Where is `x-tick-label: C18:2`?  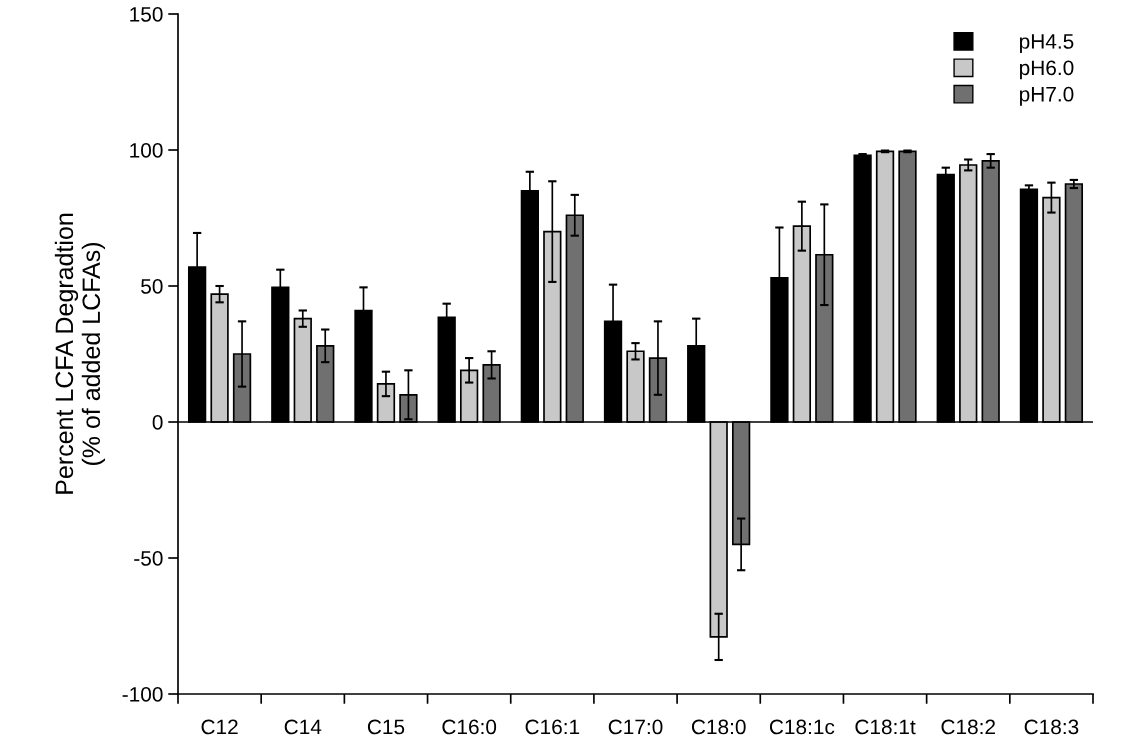
x-tick-label: C18:2 is located at coordinates (968, 727).